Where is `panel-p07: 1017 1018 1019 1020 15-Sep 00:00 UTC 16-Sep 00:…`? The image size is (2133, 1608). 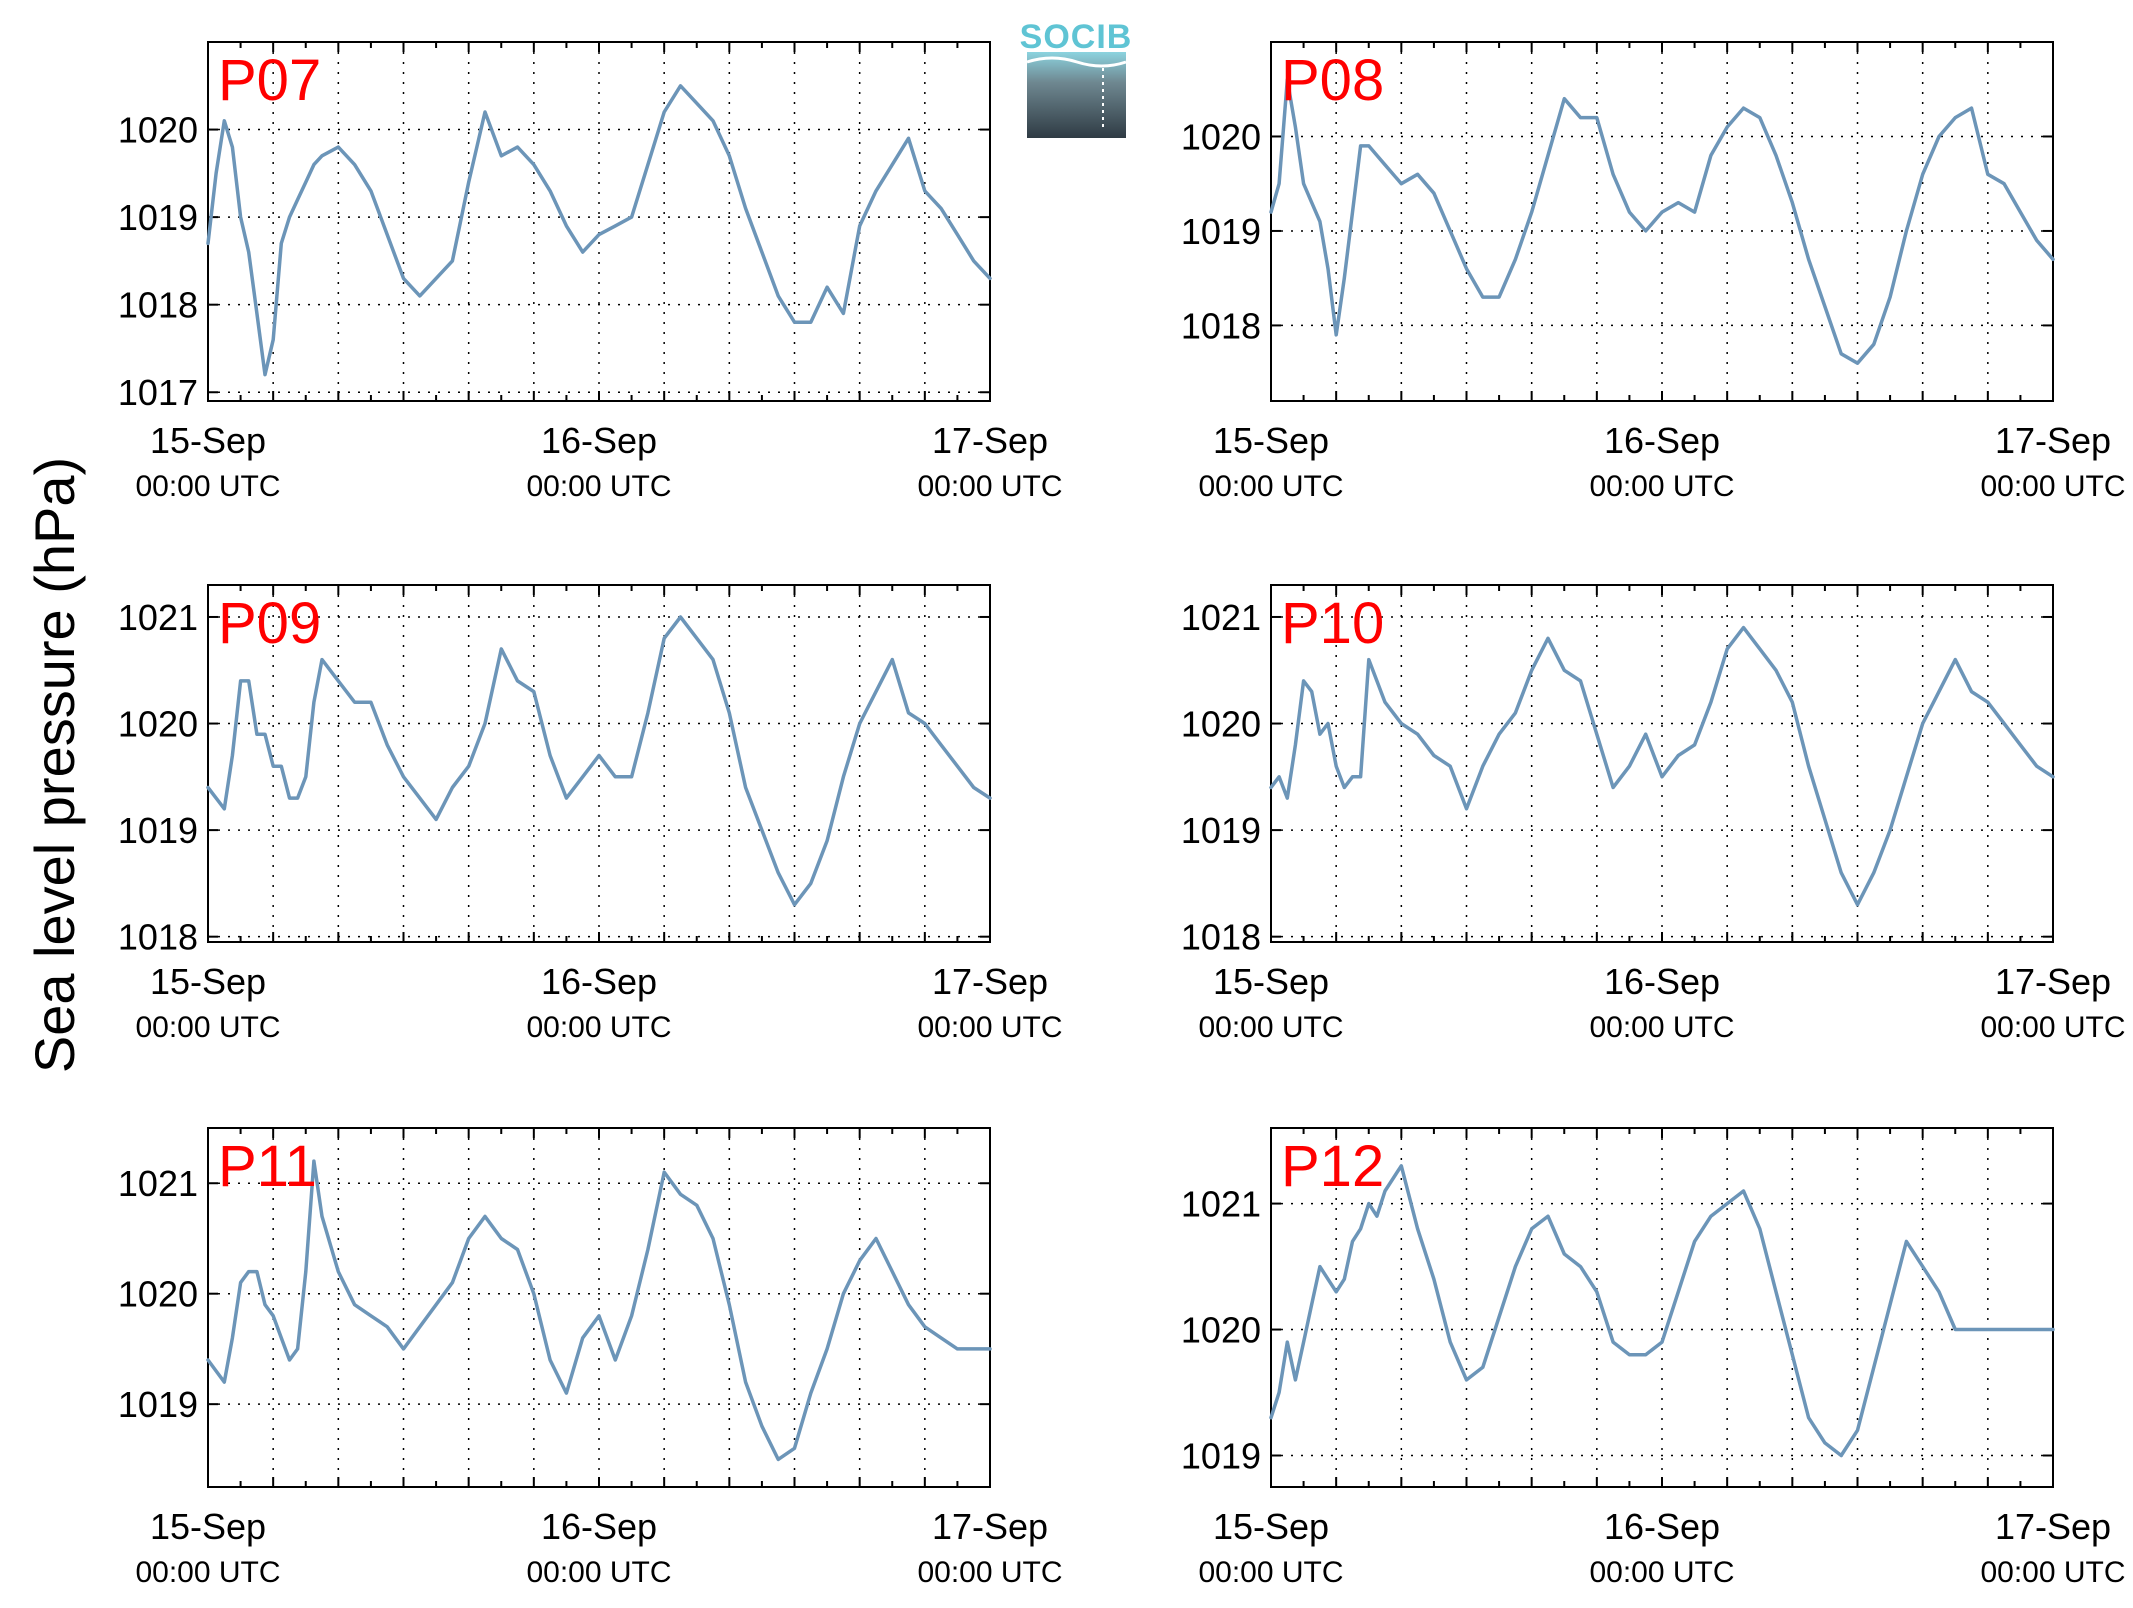
panel-p07: 1017 1018 1019 1020 15-Sep 00:00 UTC 16-Sep 00:… is located at coordinates (590, 272).